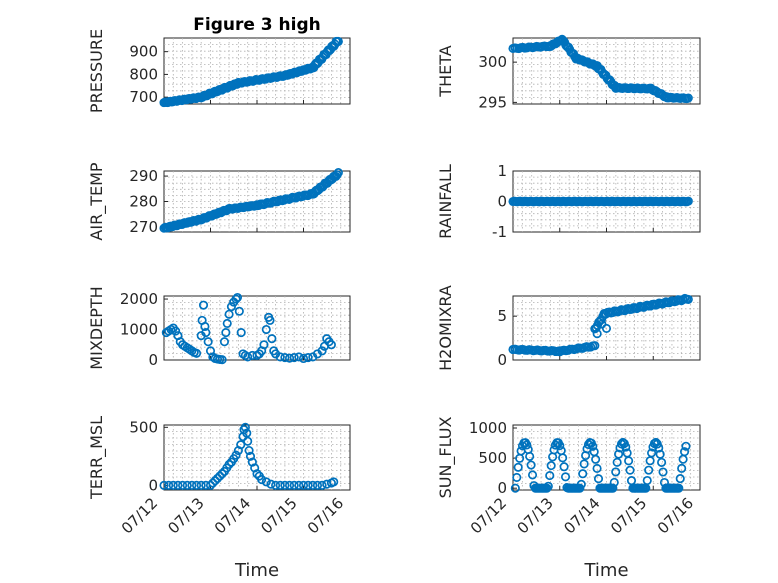  Describe the element at coordinates (600, 201) in the screenshot. I see `series-rainfall` at that location.